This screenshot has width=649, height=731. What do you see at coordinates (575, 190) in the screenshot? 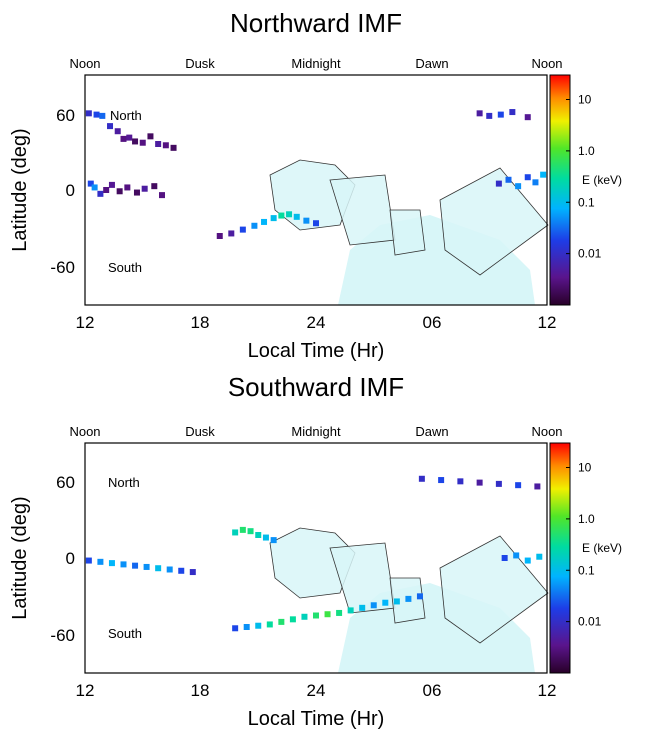
I see `colorbar: 10 1.0 0.1 0.01` at bounding box center [575, 190].